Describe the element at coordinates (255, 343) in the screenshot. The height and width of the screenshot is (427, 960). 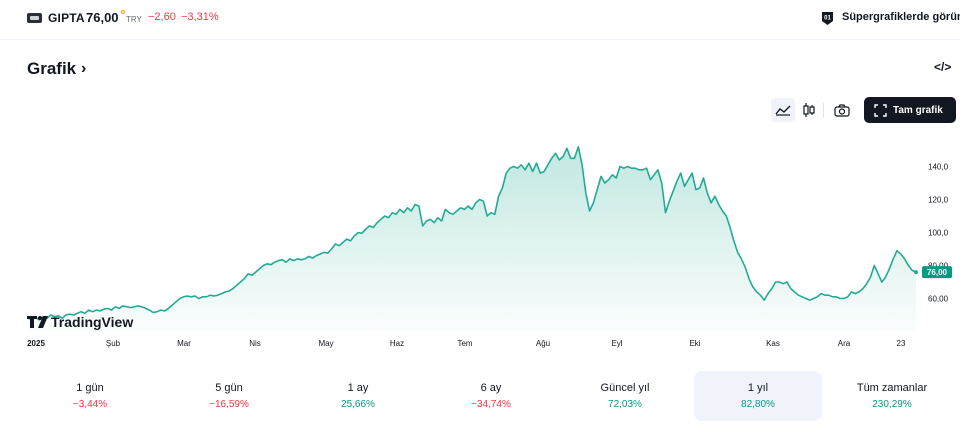
I see `x-tick-label: Nis` at that location.